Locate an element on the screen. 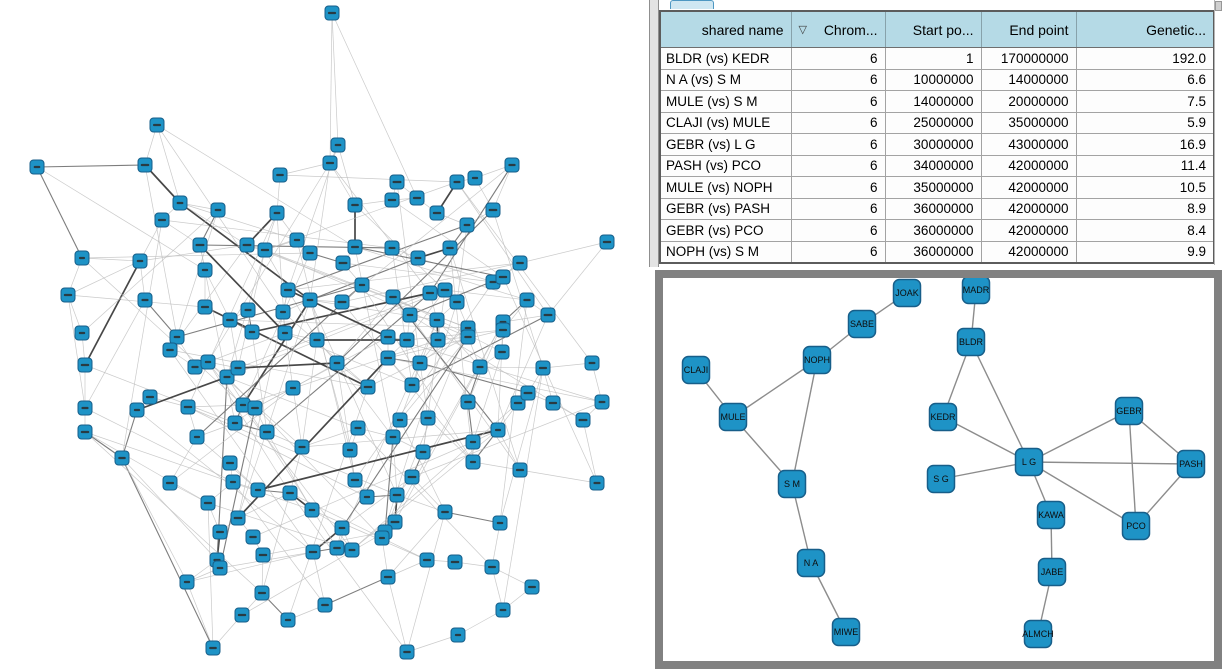  detail-node-gebr: GEBR is located at coordinates (1129, 411).